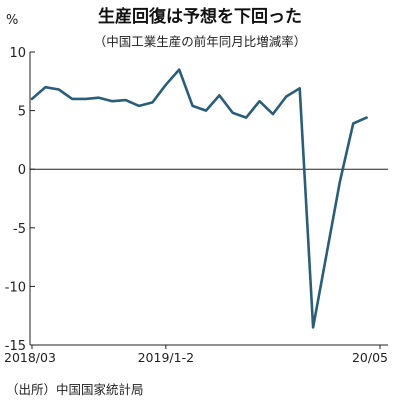 This screenshot has width=400, height=405. What do you see at coordinates (22, 170) in the screenshot?
I see `y-tick-label: 0` at bounding box center [22, 170].